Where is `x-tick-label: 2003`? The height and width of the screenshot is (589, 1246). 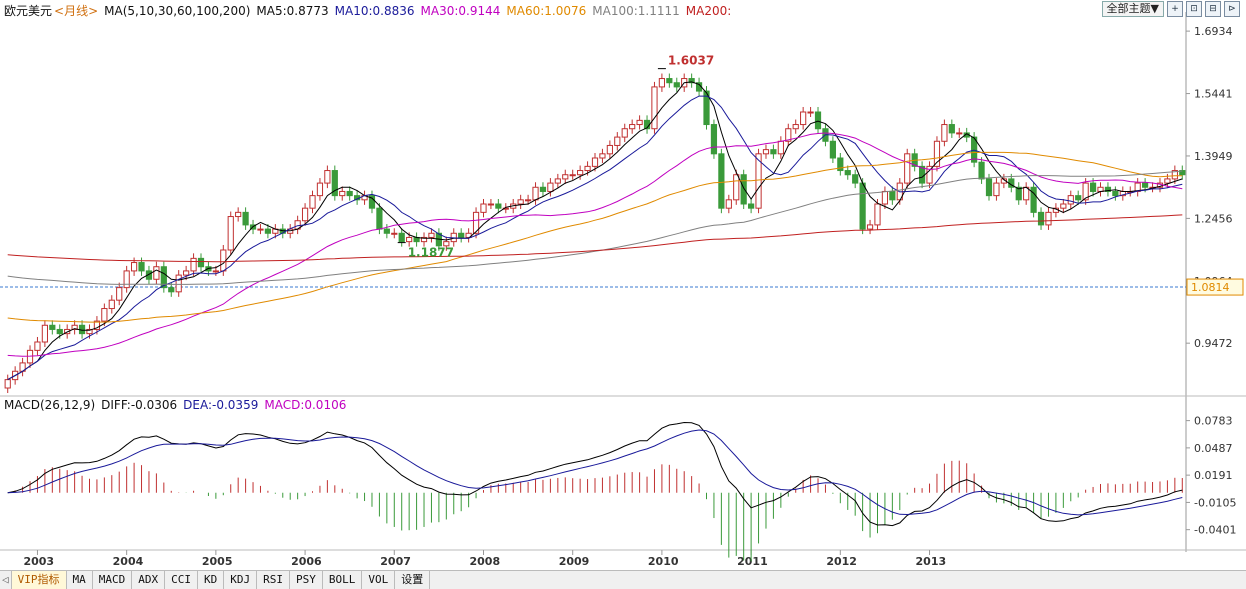 x-tick-label: 2003 is located at coordinates (38, 561).